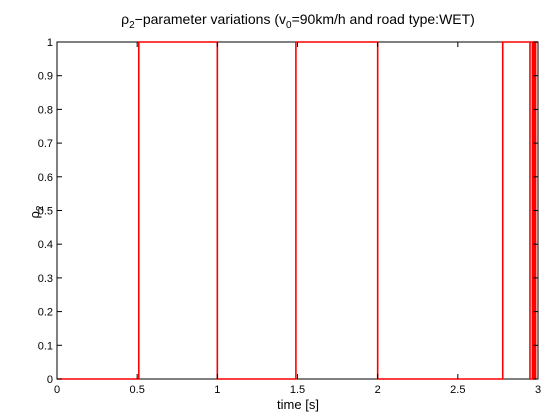 The width and height of the screenshot is (542, 412). What do you see at coordinates (36, 211) in the screenshot?
I see `y-axis-label: ρ2` at bounding box center [36, 211].